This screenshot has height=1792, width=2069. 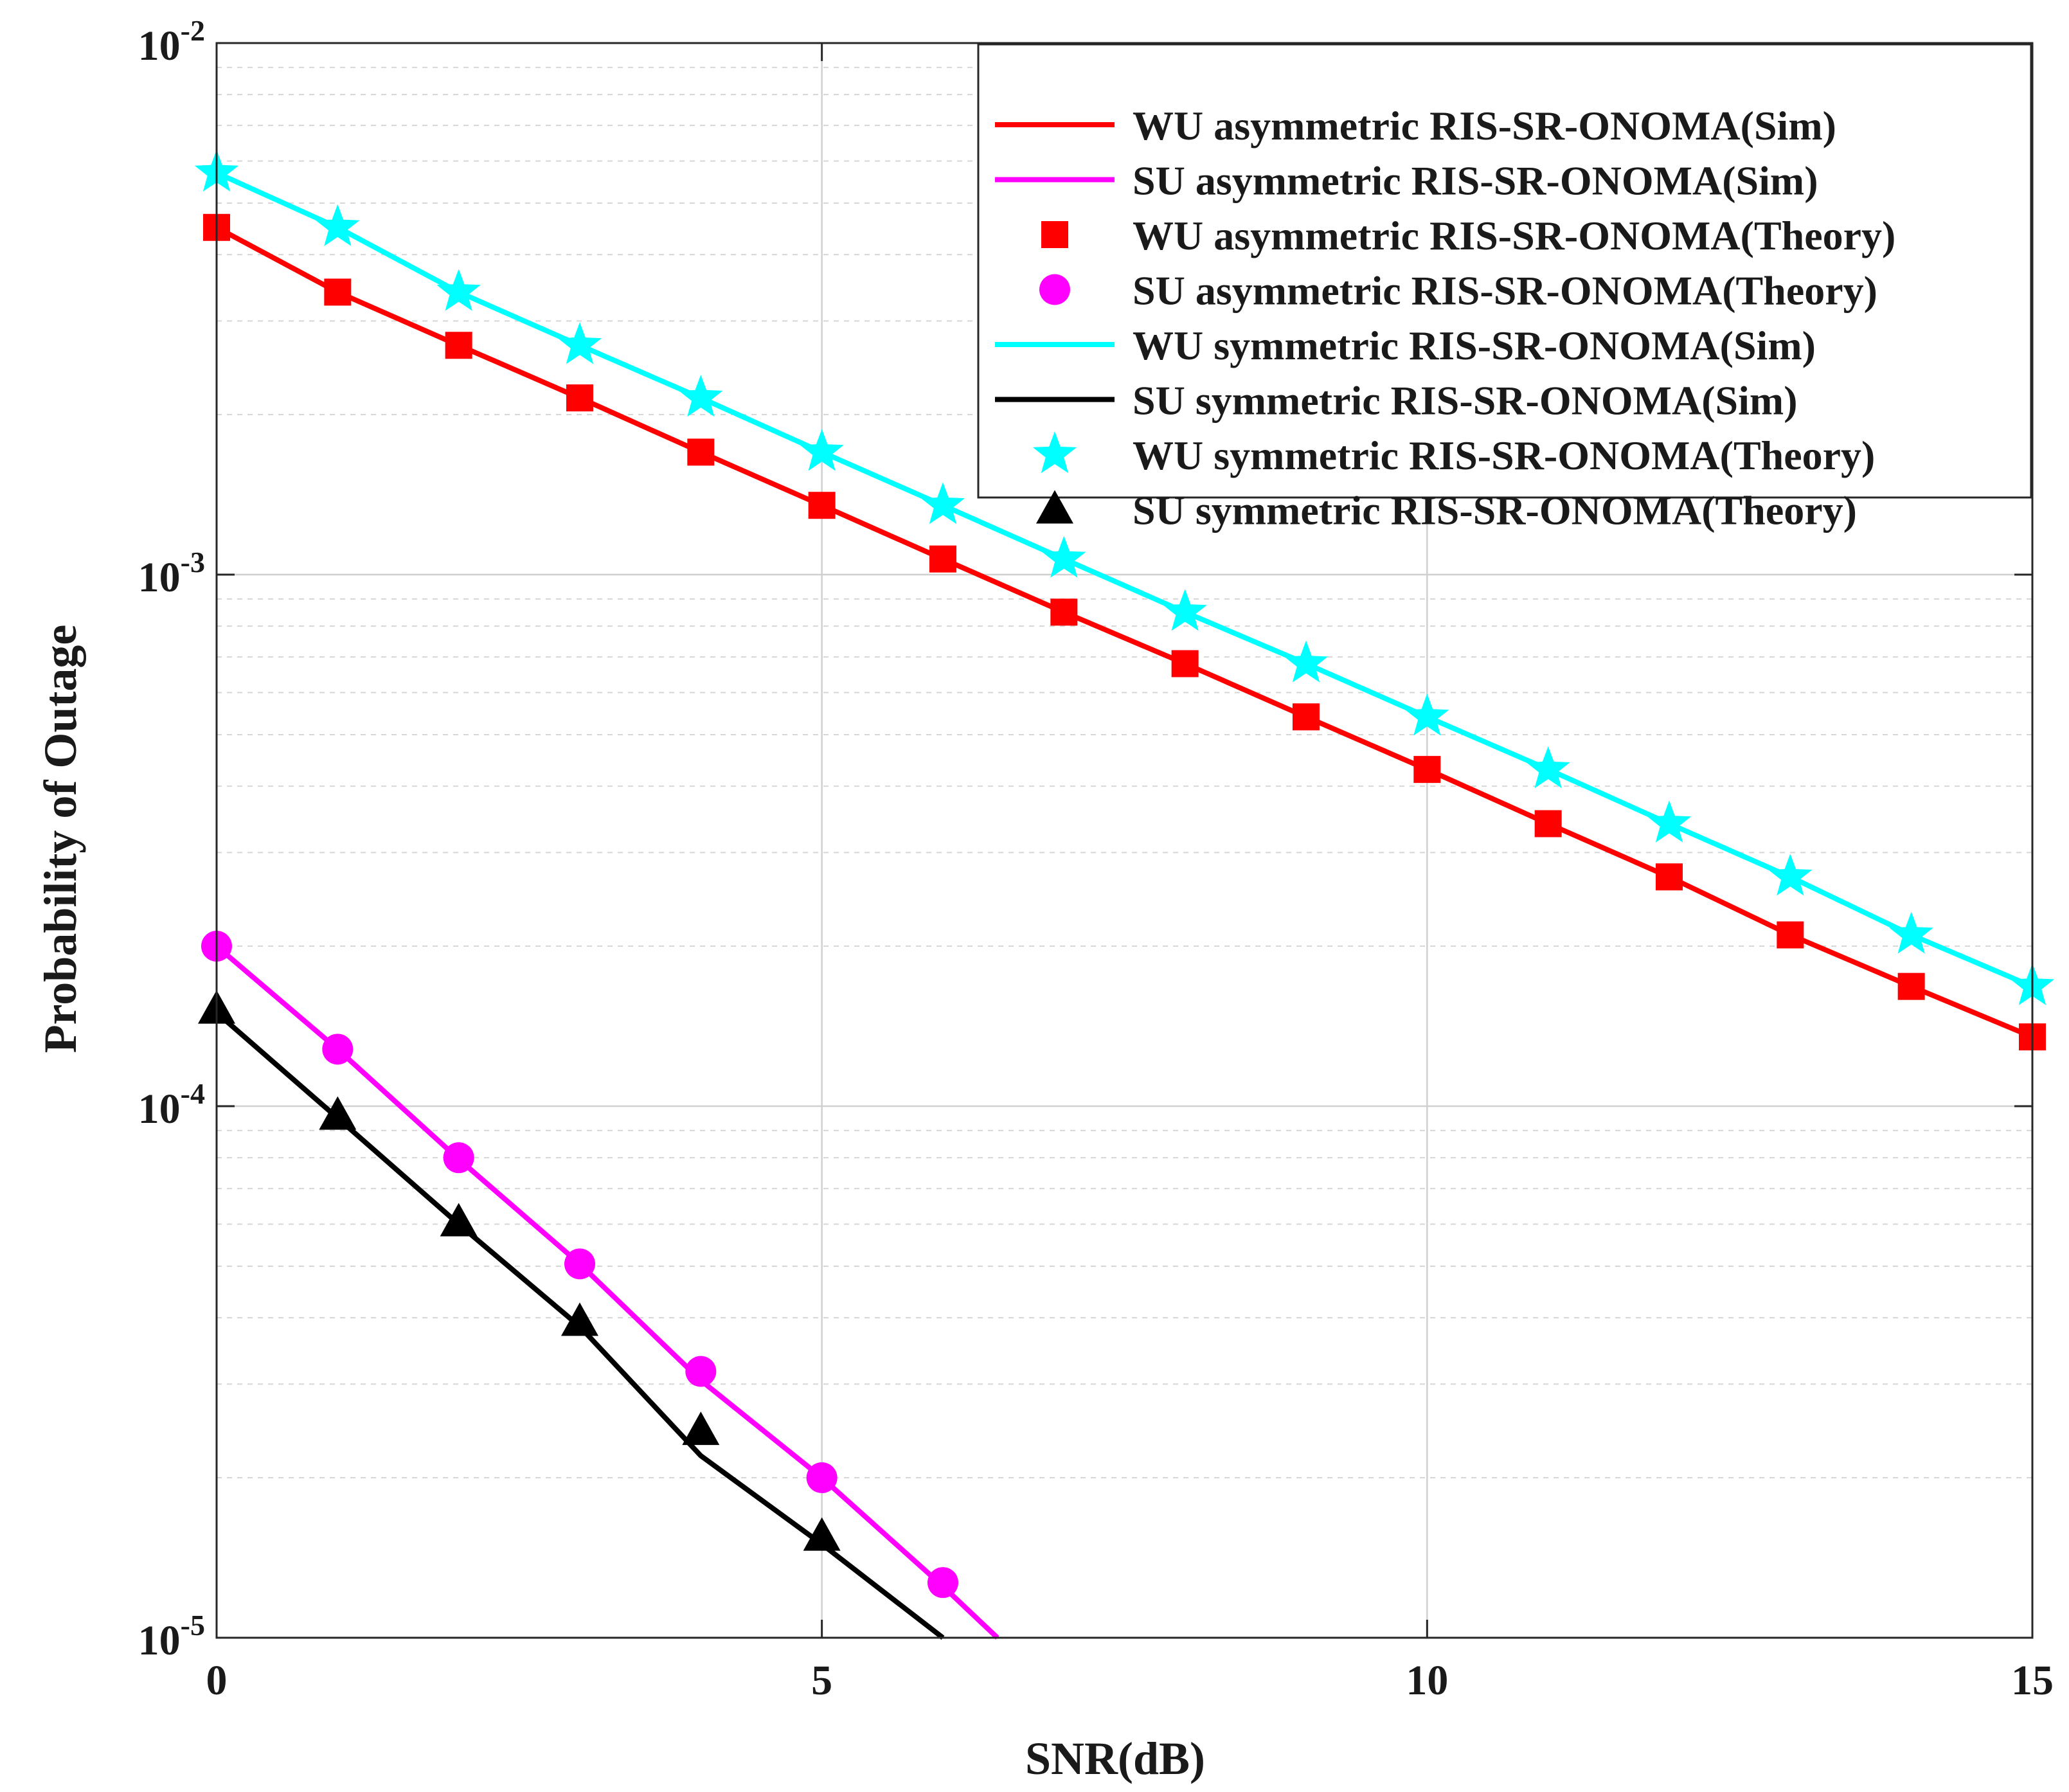 I want to click on legend-swatch-su-asymmetric-ris-sr-onoma-theory, so click(x=1055, y=289).